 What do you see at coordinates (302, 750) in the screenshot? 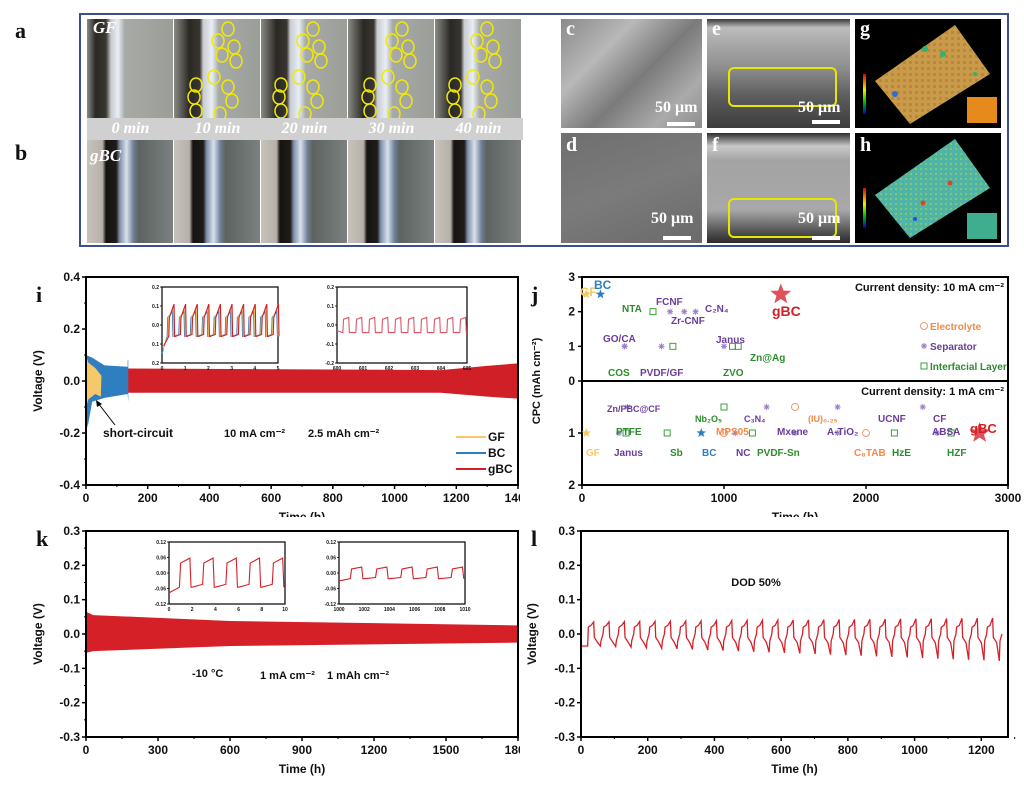
I see `x-tick-label: 900` at bounding box center [302, 750].